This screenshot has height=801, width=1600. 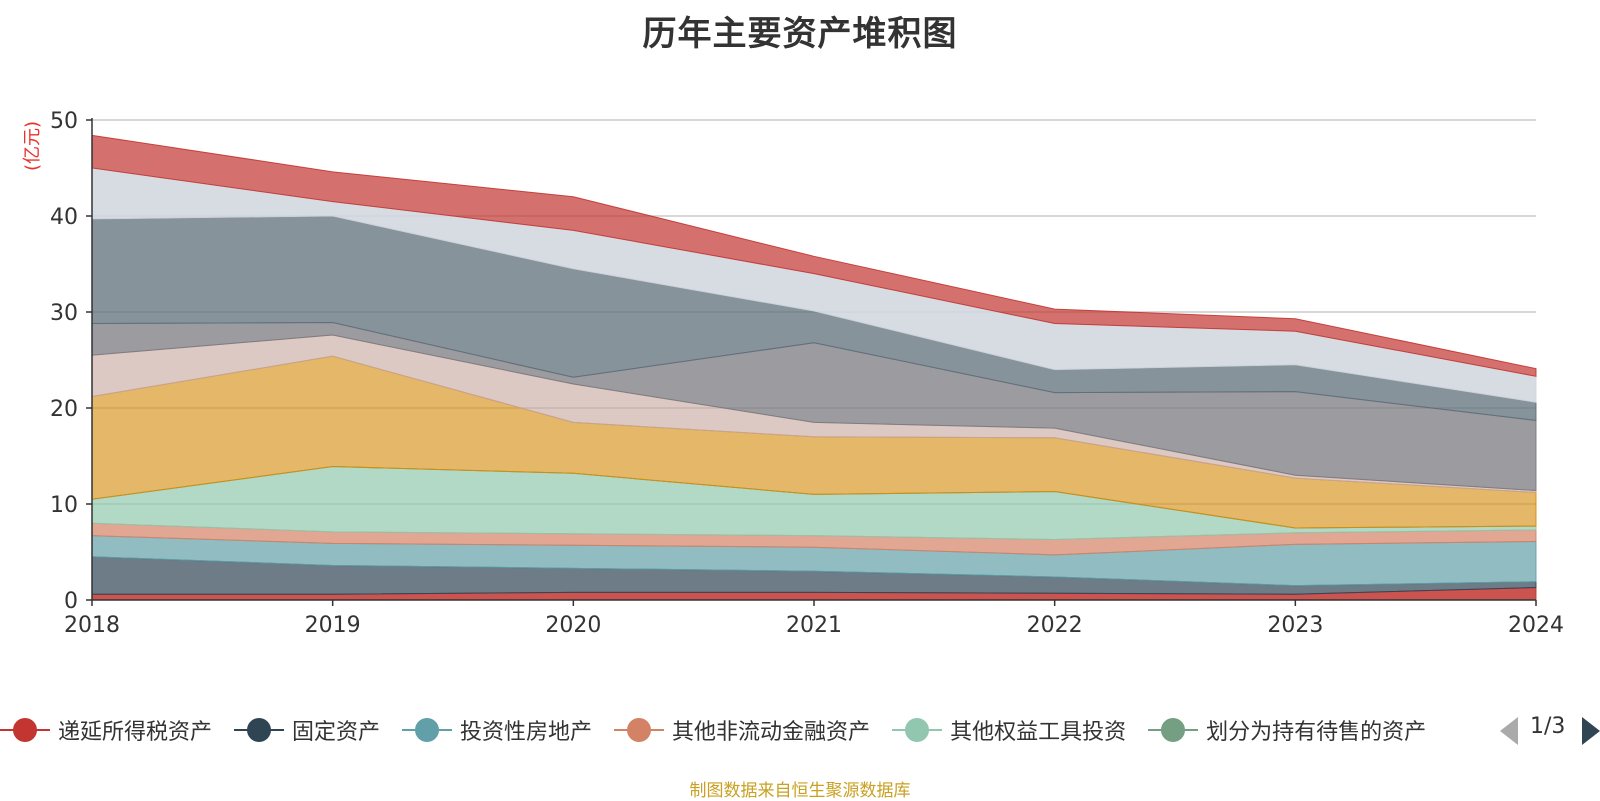 I want to click on legend-item: 投资性房地产, so click(x=497, y=730).